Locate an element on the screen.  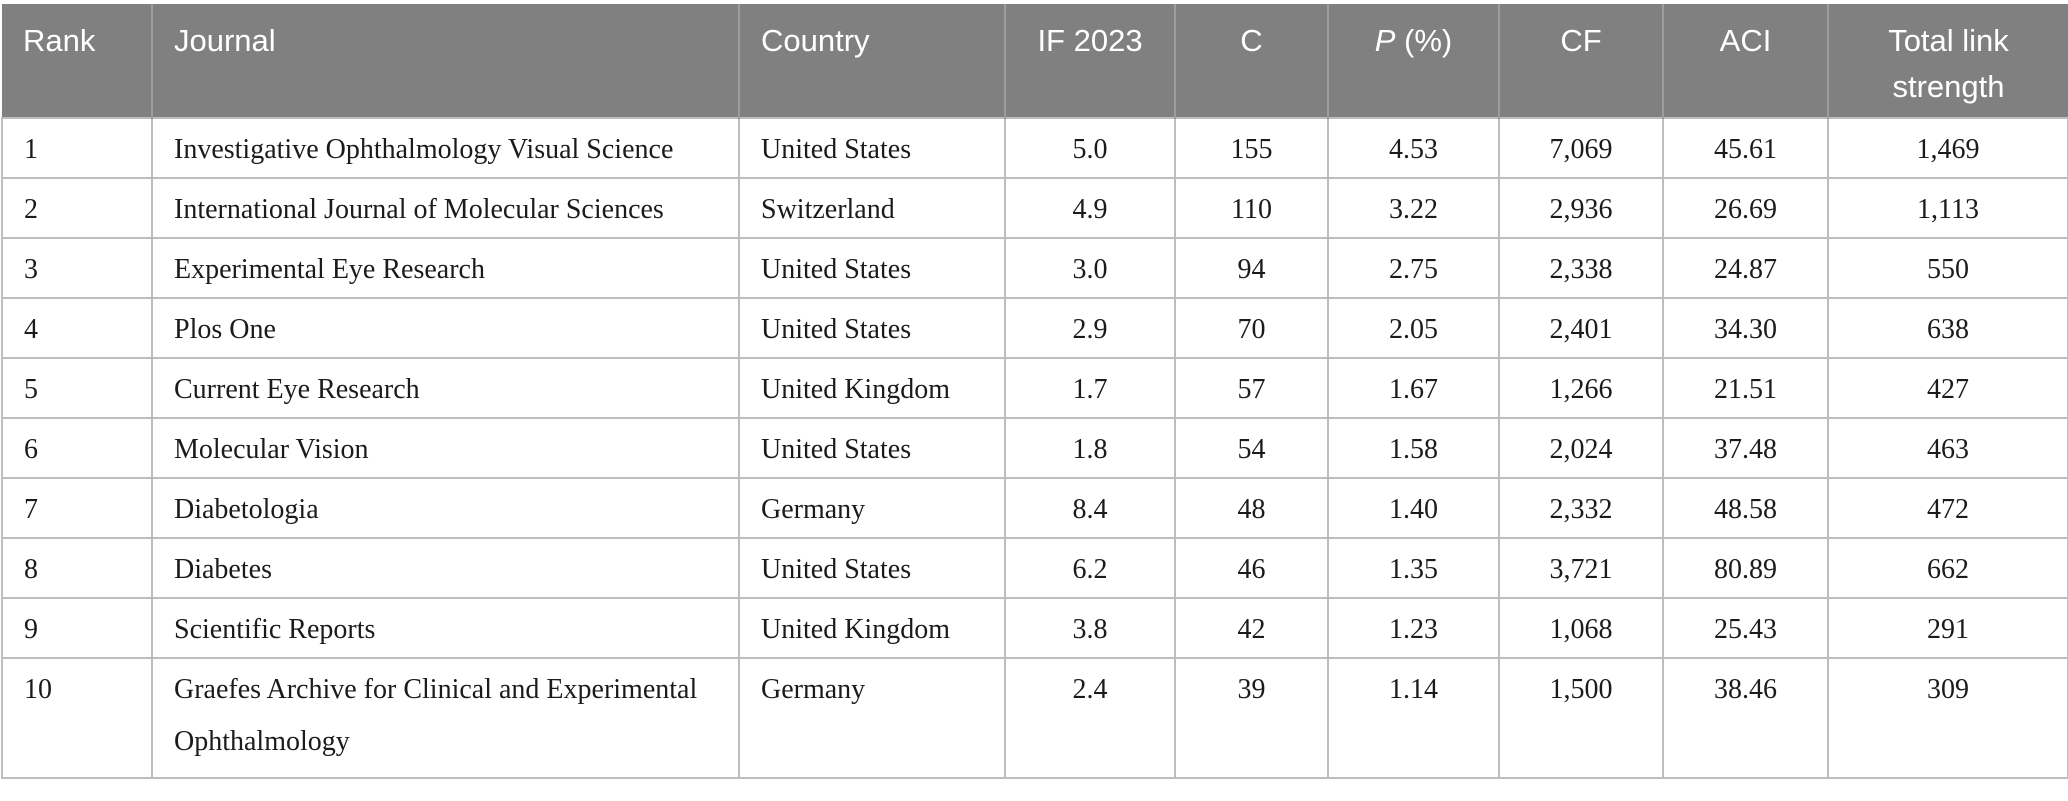
cell-total_link_strength: 662 is located at coordinates (1947, 568).